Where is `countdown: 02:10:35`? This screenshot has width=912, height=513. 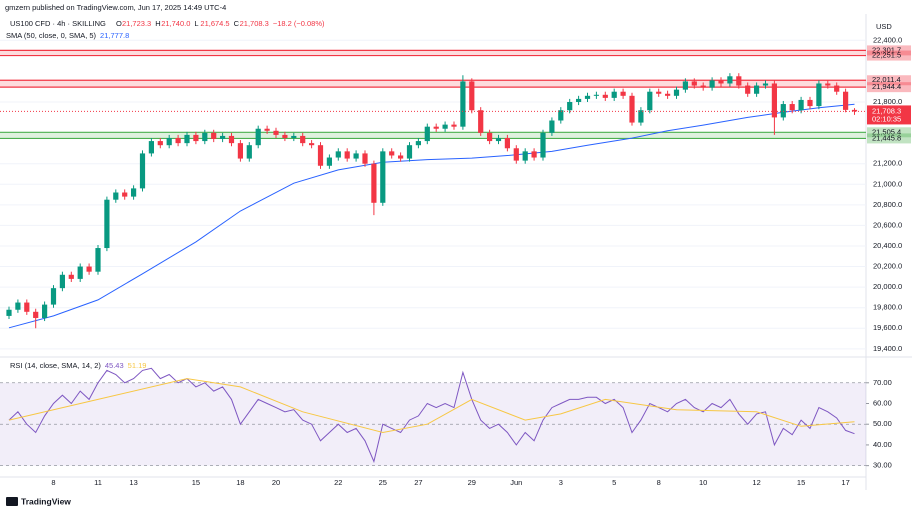
countdown: 02:10:35 is located at coordinates (886, 118).